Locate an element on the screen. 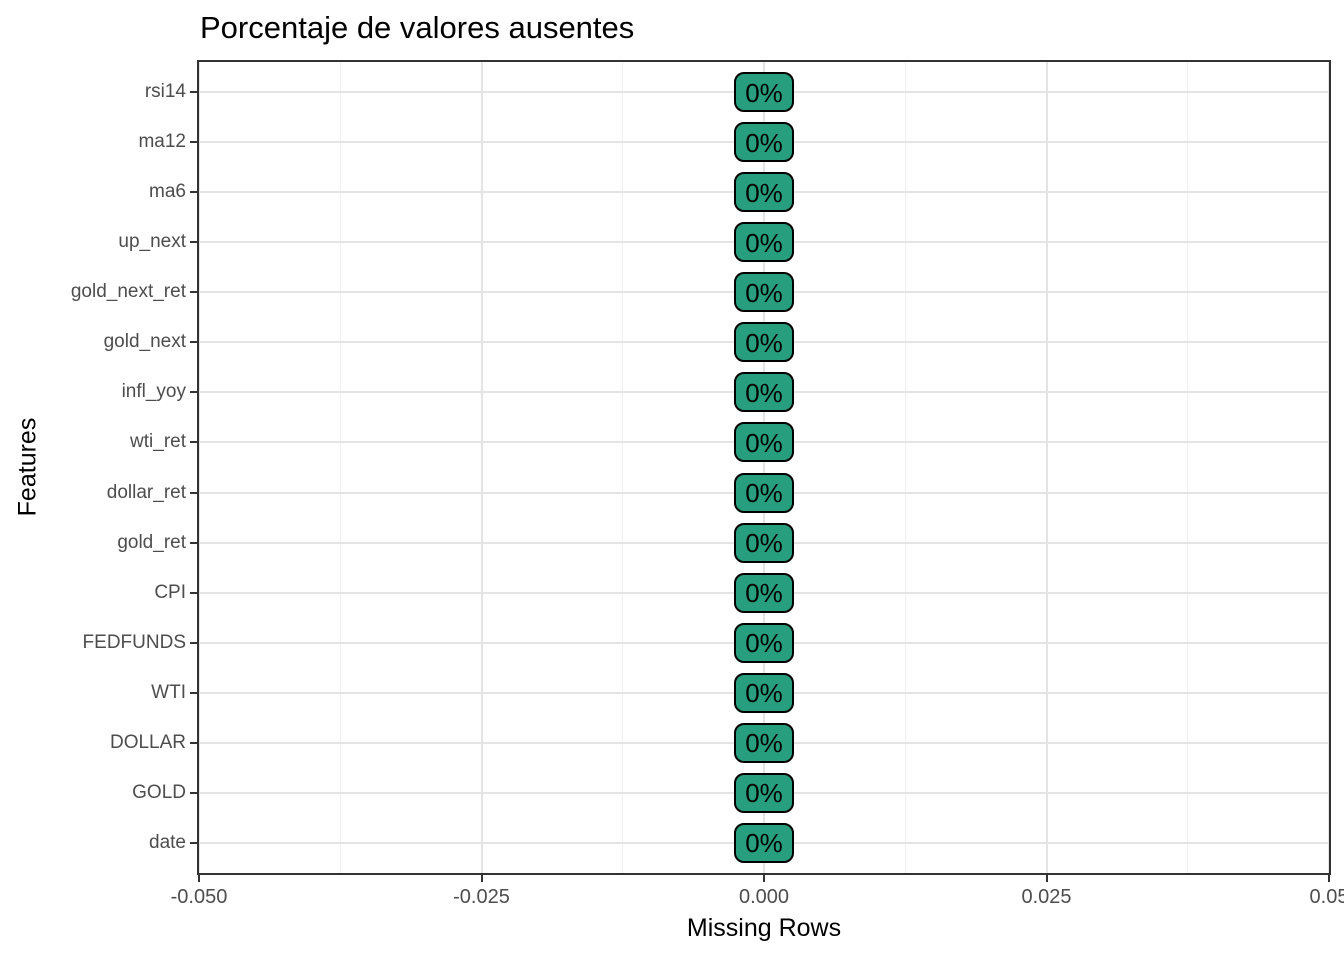  y-axis-tick-label: gold_ret is located at coordinates (151, 542).